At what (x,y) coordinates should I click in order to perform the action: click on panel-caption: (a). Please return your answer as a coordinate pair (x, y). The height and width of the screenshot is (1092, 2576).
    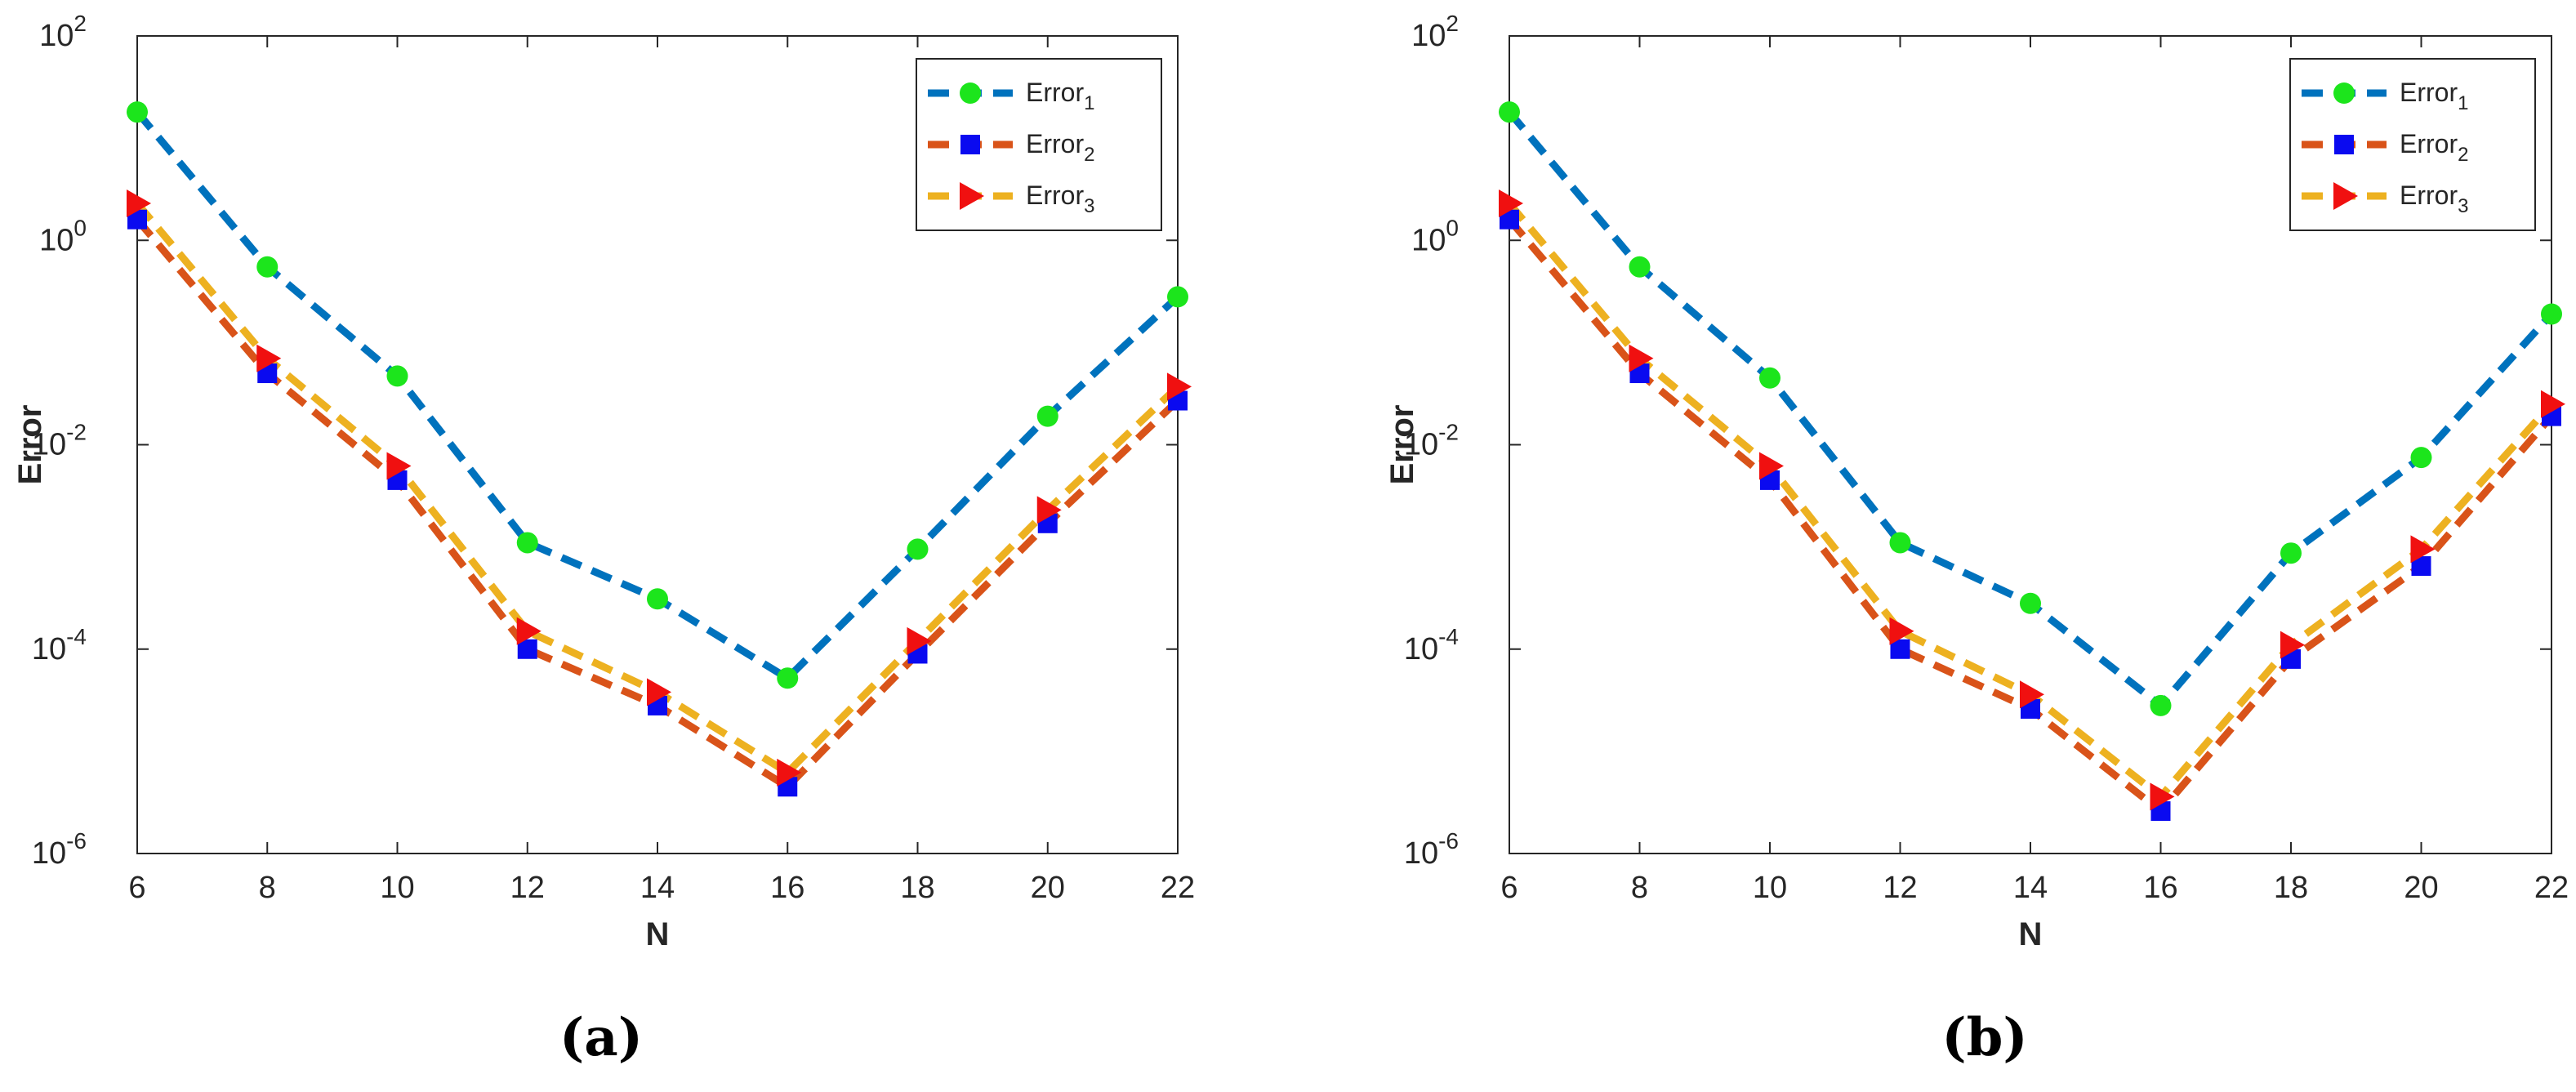
    Looking at the image, I should click on (601, 1037).